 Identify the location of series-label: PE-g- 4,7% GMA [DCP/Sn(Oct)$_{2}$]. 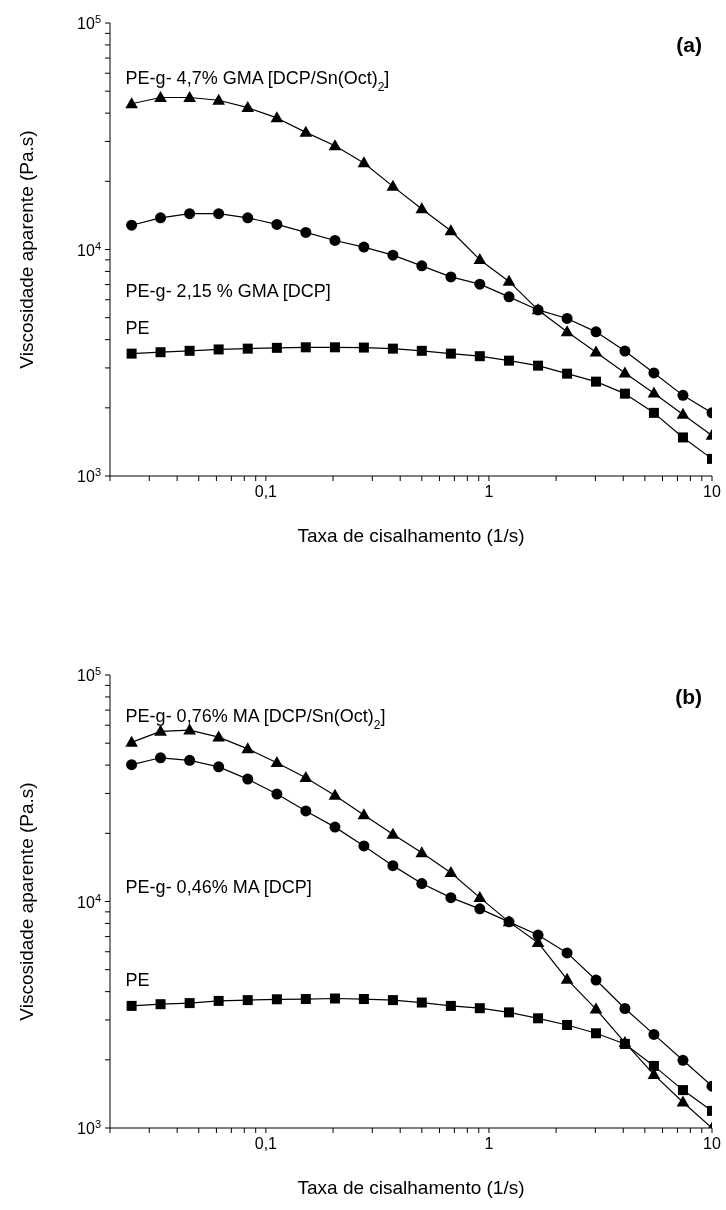
(257, 80).